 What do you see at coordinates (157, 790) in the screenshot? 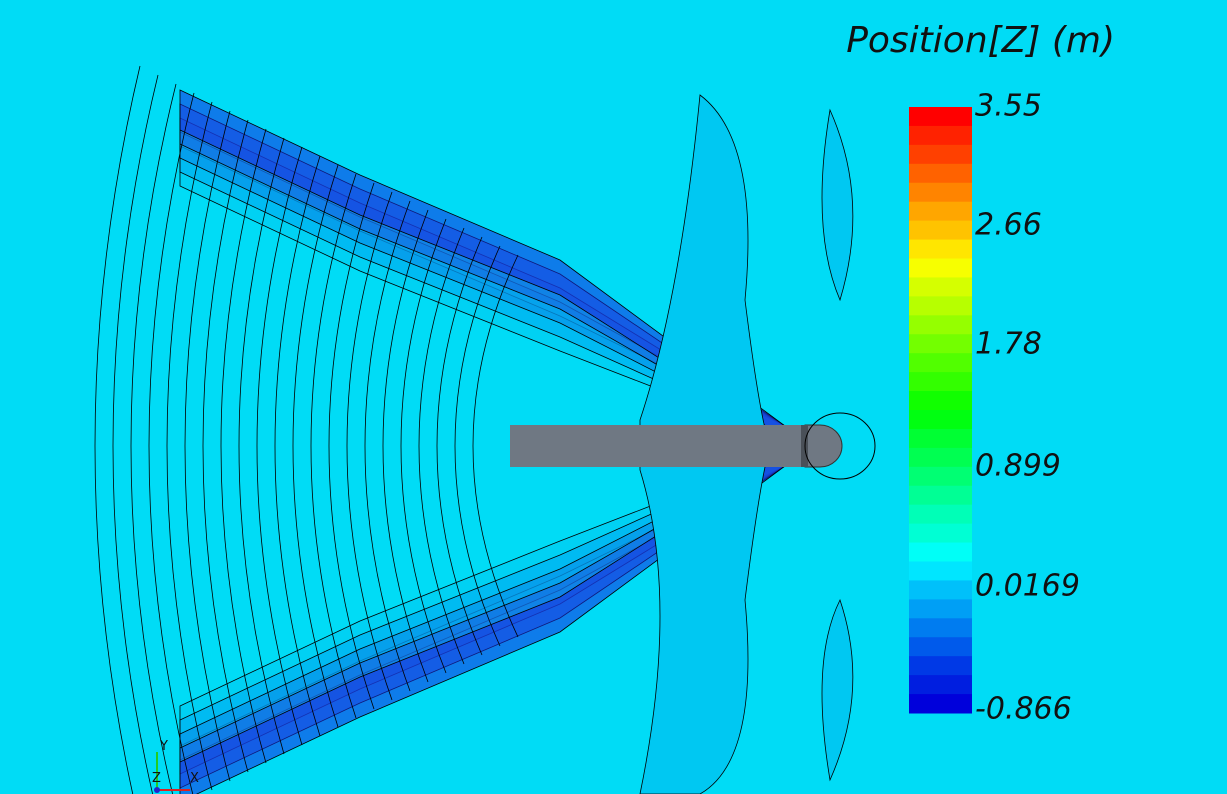
I see `triad-z-axis` at bounding box center [157, 790].